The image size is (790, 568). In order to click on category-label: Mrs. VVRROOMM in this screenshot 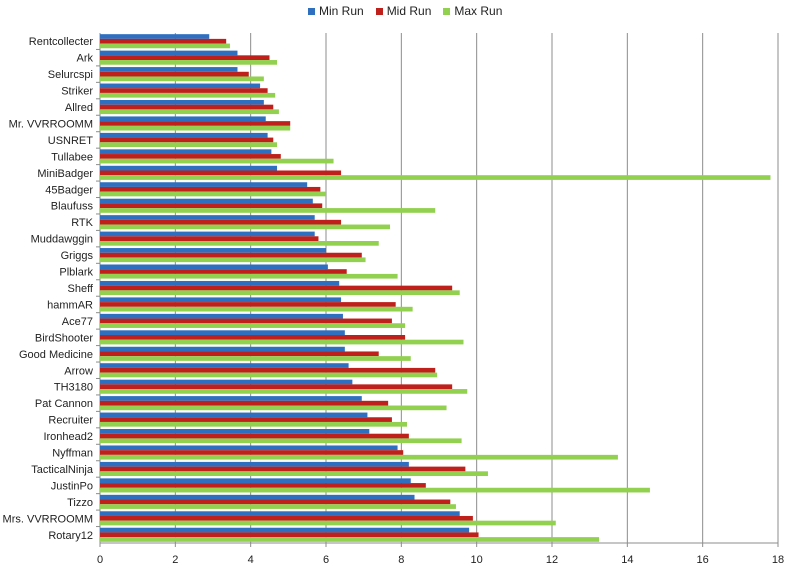, I will do `click(48, 519)`.